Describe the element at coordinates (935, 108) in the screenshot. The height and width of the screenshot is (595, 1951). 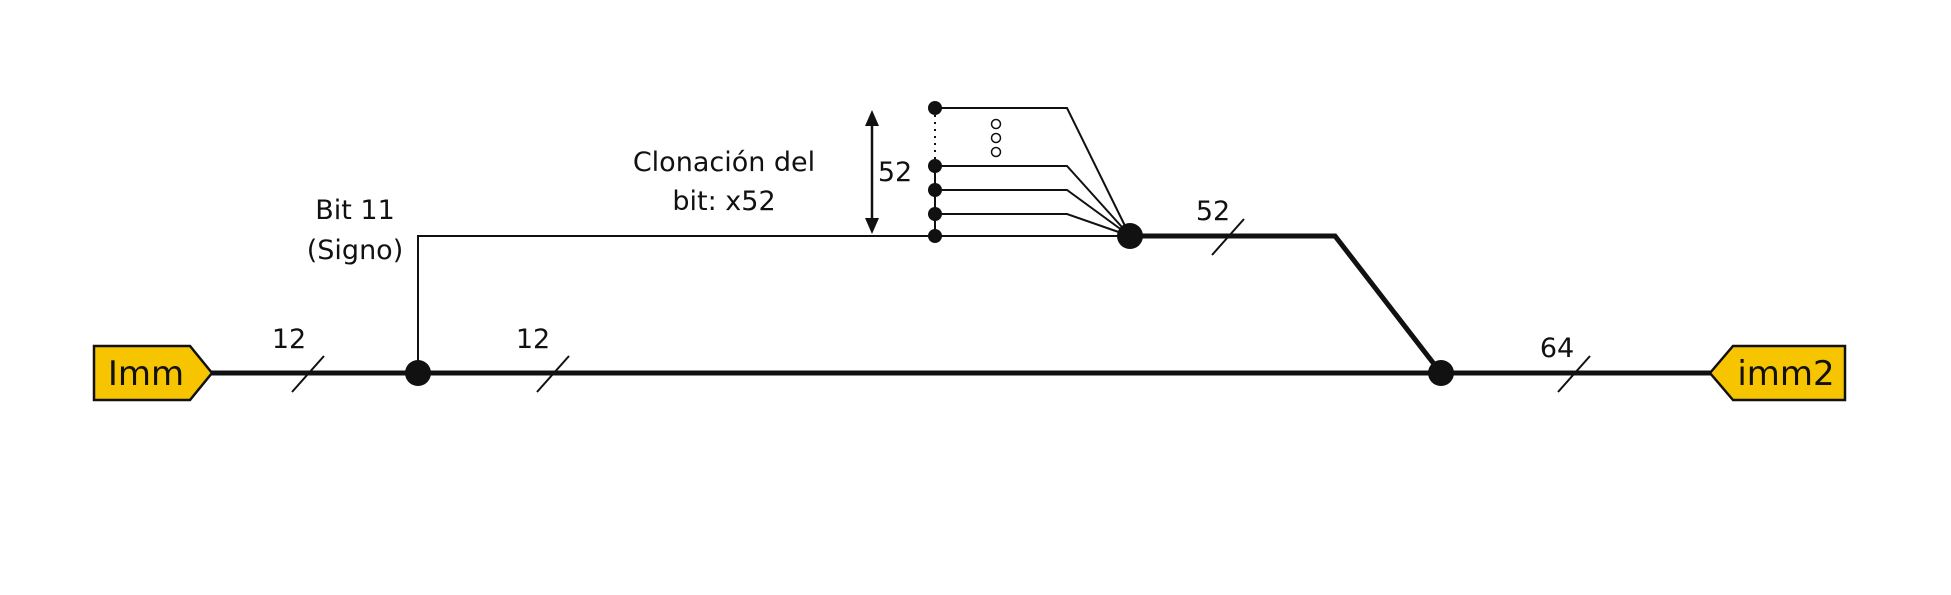
I see `bit-dot-top` at that location.